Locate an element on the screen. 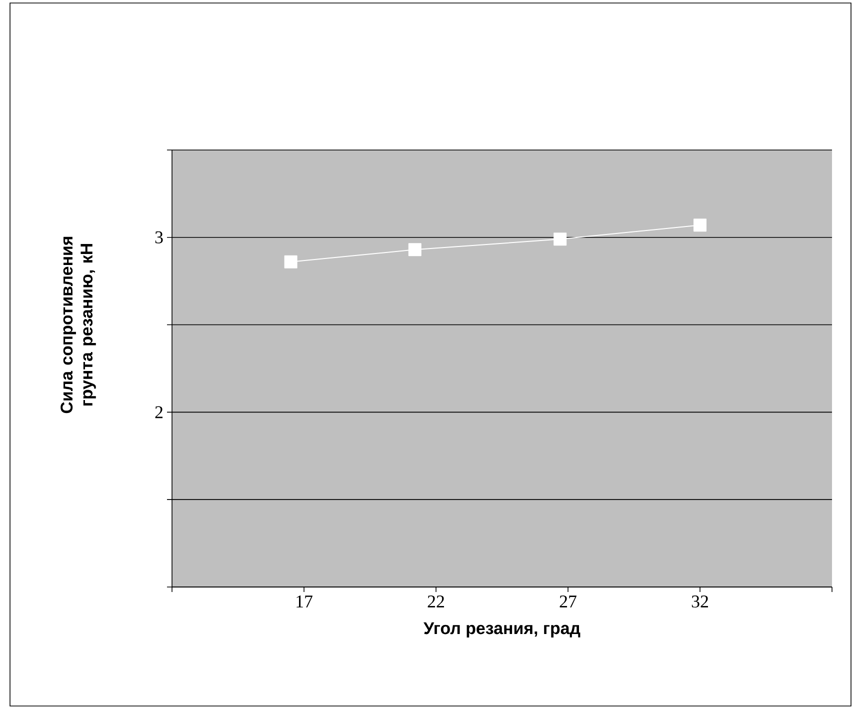 This screenshot has height=709, width=862. x-tick-label: 22 is located at coordinates (436, 602).